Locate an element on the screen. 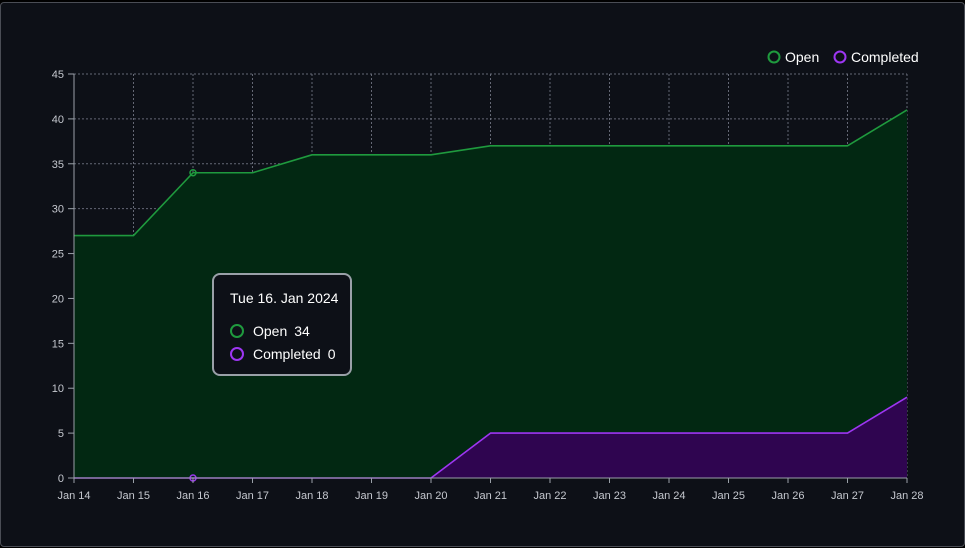  y-tick-label-15: 15 is located at coordinates (58, 344).